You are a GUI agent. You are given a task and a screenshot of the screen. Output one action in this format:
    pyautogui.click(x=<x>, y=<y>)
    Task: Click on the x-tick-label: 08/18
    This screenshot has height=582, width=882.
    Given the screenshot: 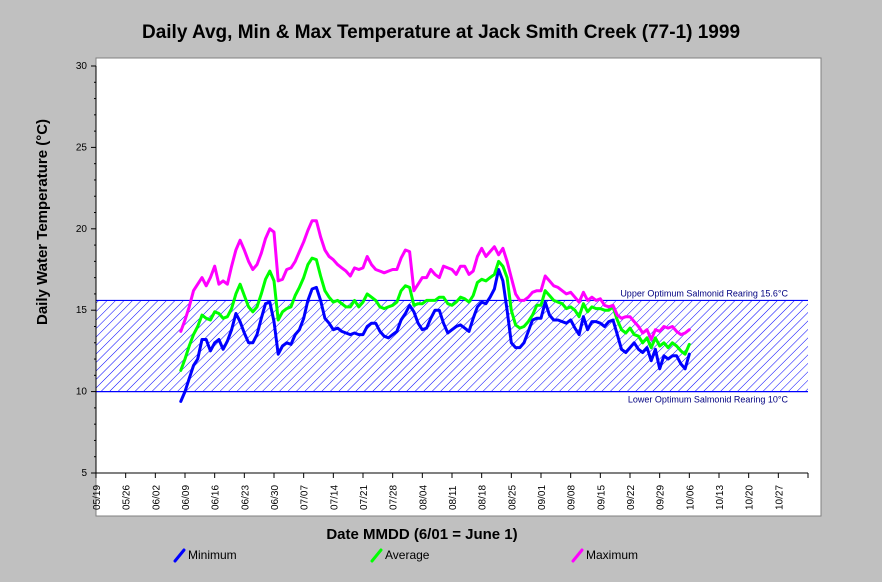 What is the action you would take?
    pyautogui.click(x=483, y=497)
    